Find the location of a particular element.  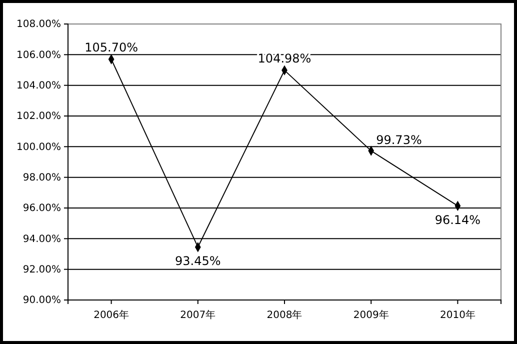

x-tick-label: 2010年 is located at coordinates (458, 315).